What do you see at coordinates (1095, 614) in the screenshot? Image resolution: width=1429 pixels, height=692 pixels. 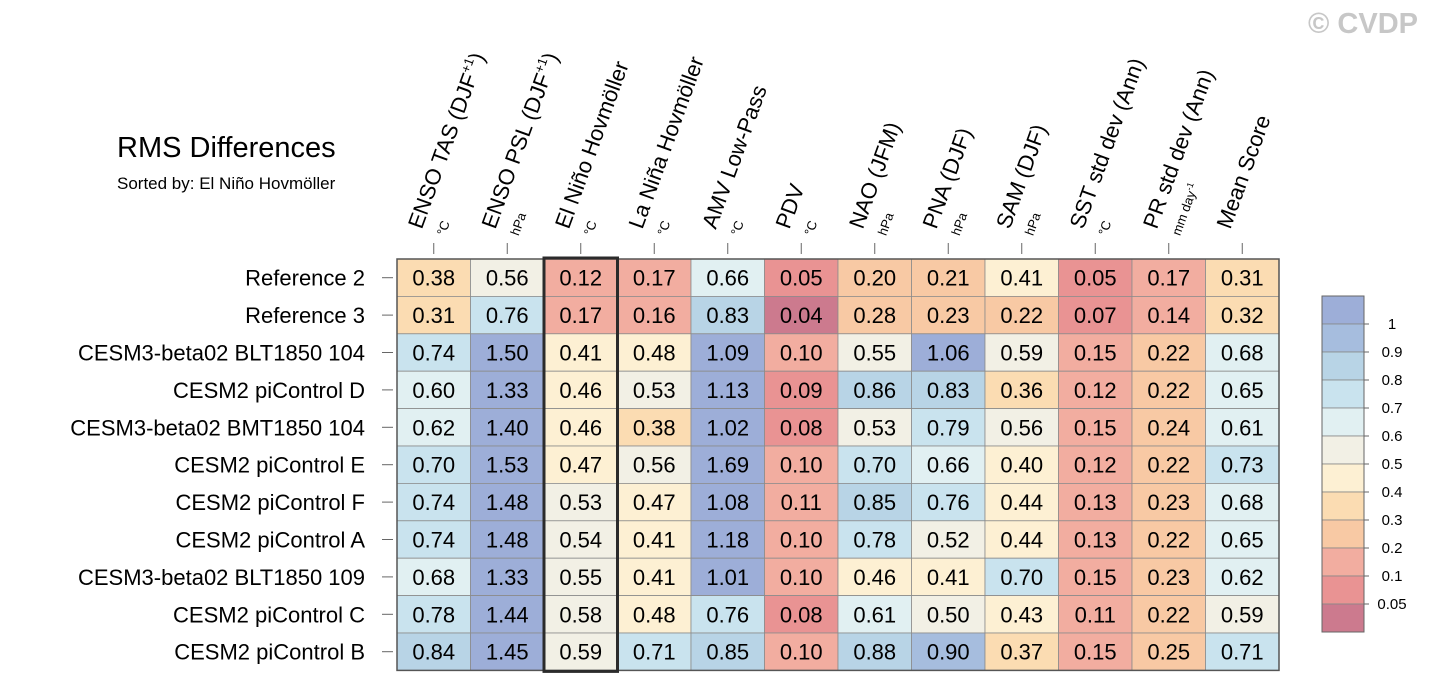 I see `cell-value: 0.11` at bounding box center [1095, 614].